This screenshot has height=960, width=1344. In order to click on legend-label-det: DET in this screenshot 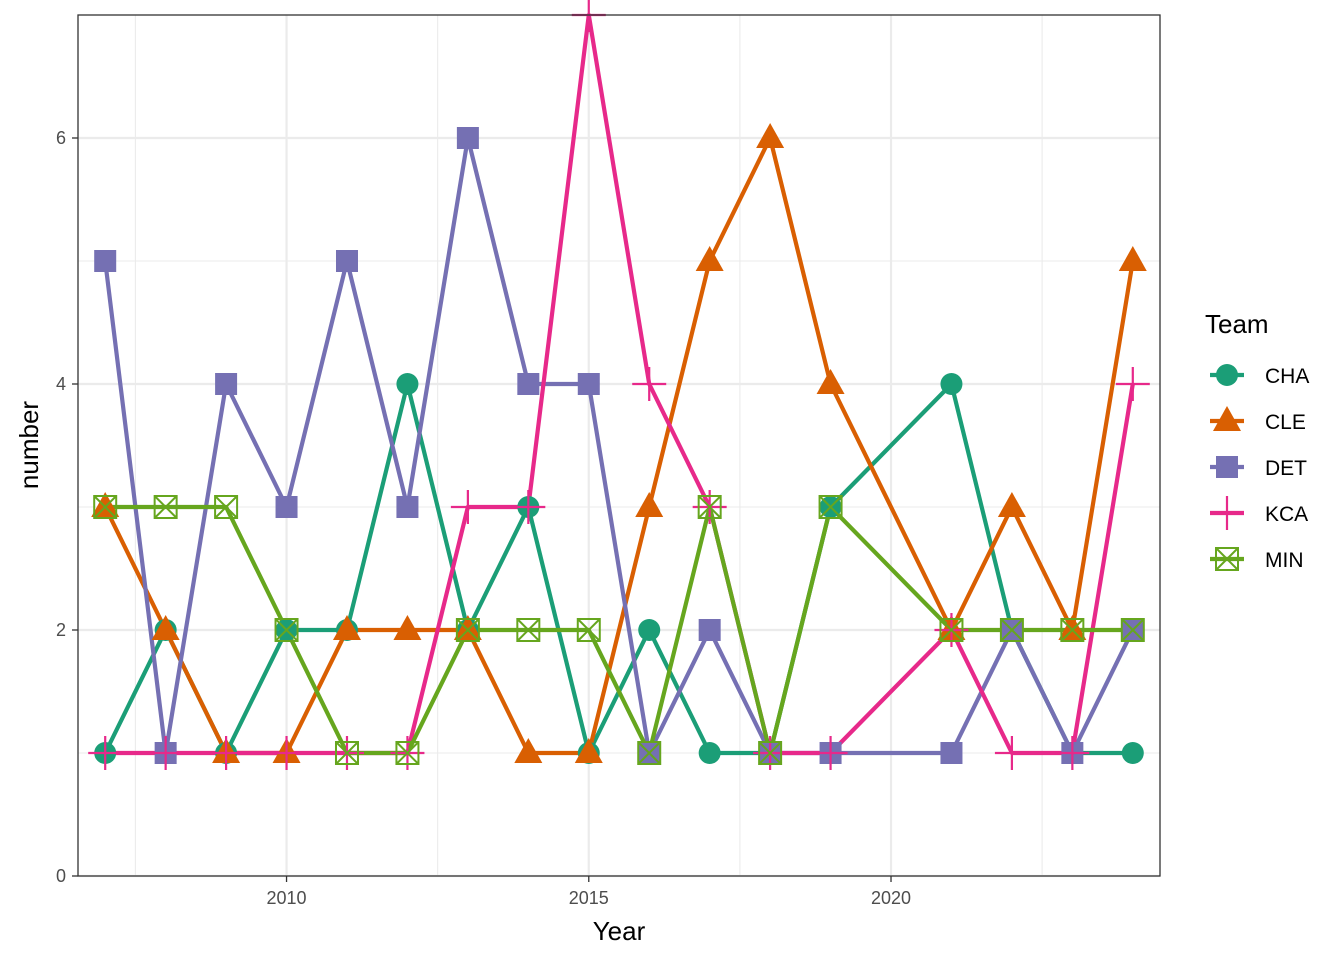, I will do `click(1286, 468)`.